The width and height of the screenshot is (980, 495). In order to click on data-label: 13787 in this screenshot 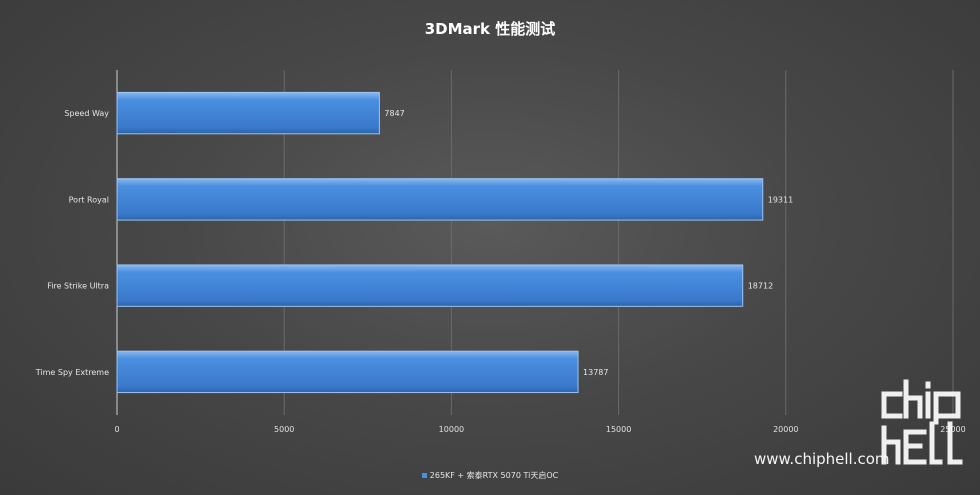, I will do `click(595, 372)`.